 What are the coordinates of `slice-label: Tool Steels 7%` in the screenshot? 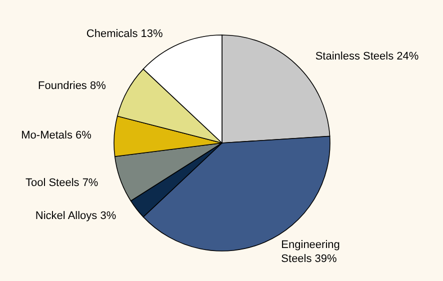 It's located at (61, 183).